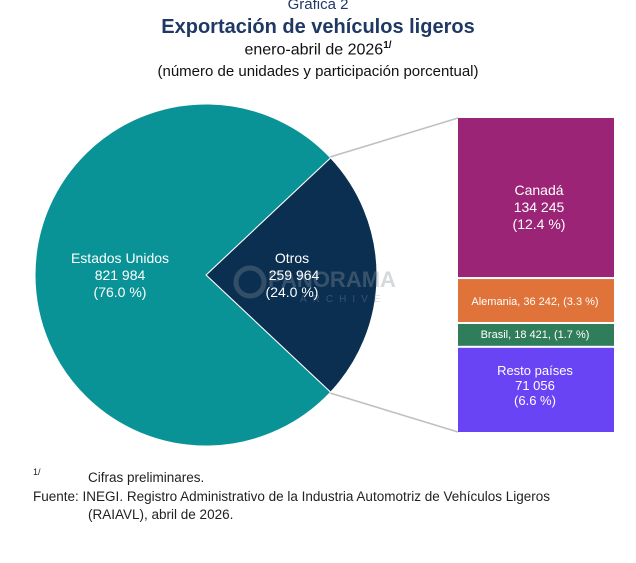  What do you see at coordinates (292, 292) in the screenshot?
I see `slice-pct-otros: (24.0 %)` at bounding box center [292, 292].